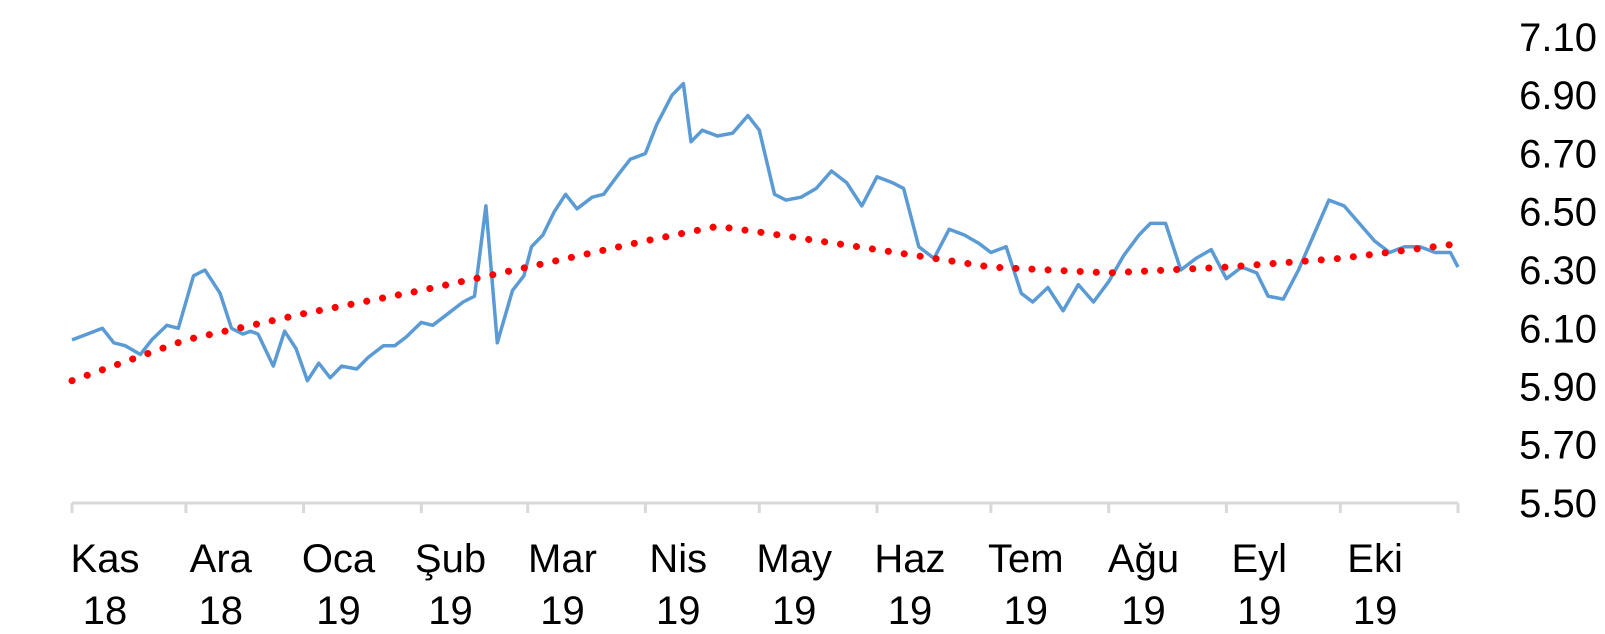  I want to click on y-tick-label: 6.90, so click(1558, 96).